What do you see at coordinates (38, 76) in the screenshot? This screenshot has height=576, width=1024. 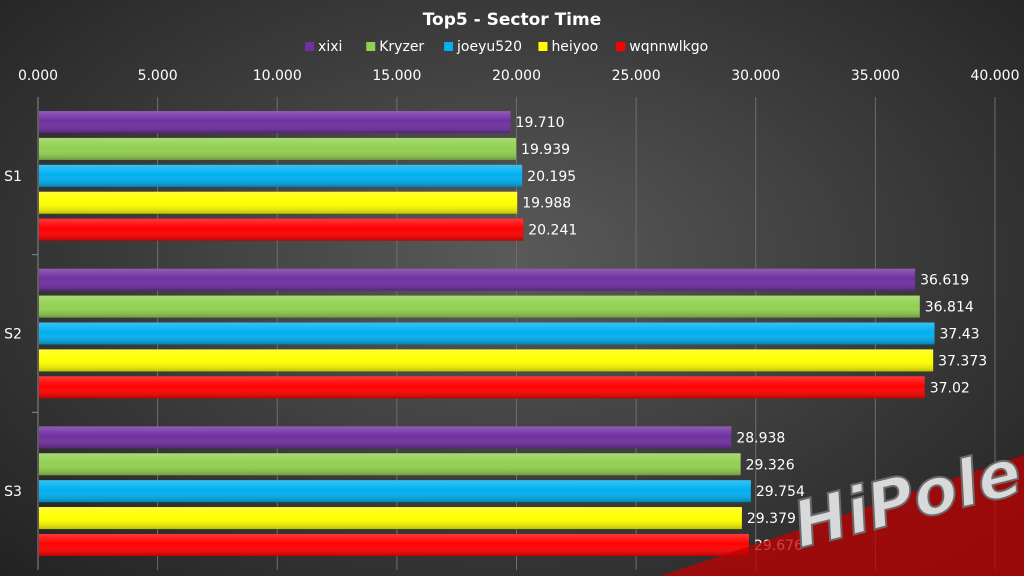 I see `x-tick-label: 0.000` at bounding box center [38, 76].